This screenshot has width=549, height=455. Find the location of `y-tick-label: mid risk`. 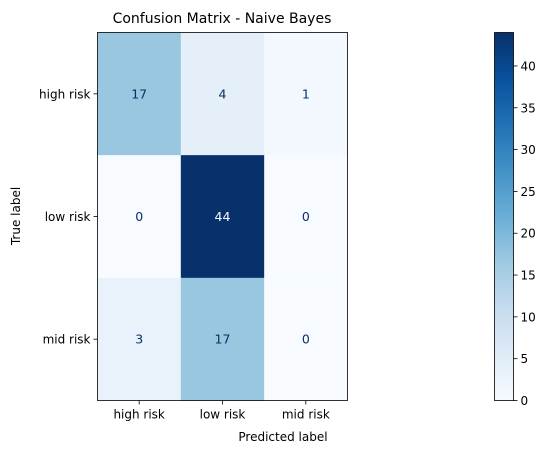

y-tick-label: mid risk is located at coordinates (67, 340).